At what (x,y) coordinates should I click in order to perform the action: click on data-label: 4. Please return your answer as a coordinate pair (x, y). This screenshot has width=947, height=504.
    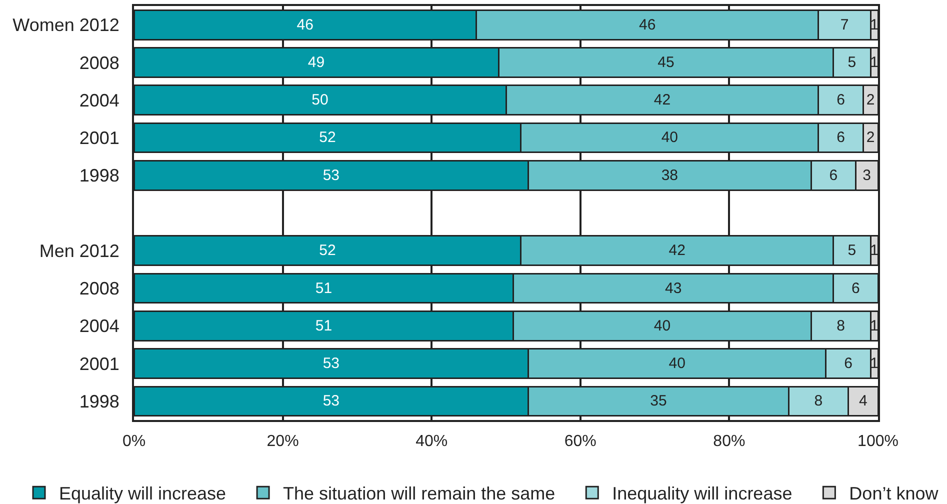
    Looking at the image, I should click on (863, 401).